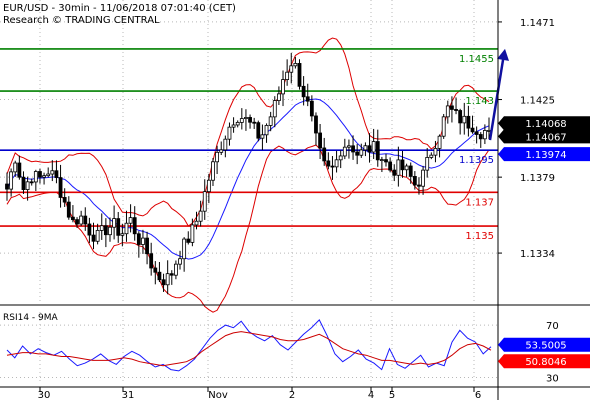 Image resolution: width=590 pixels, height=400 pixels. What do you see at coordinates (479, 101) in the screenshot?
I see `level-label: 1.143` at bounding box center [479, 101].